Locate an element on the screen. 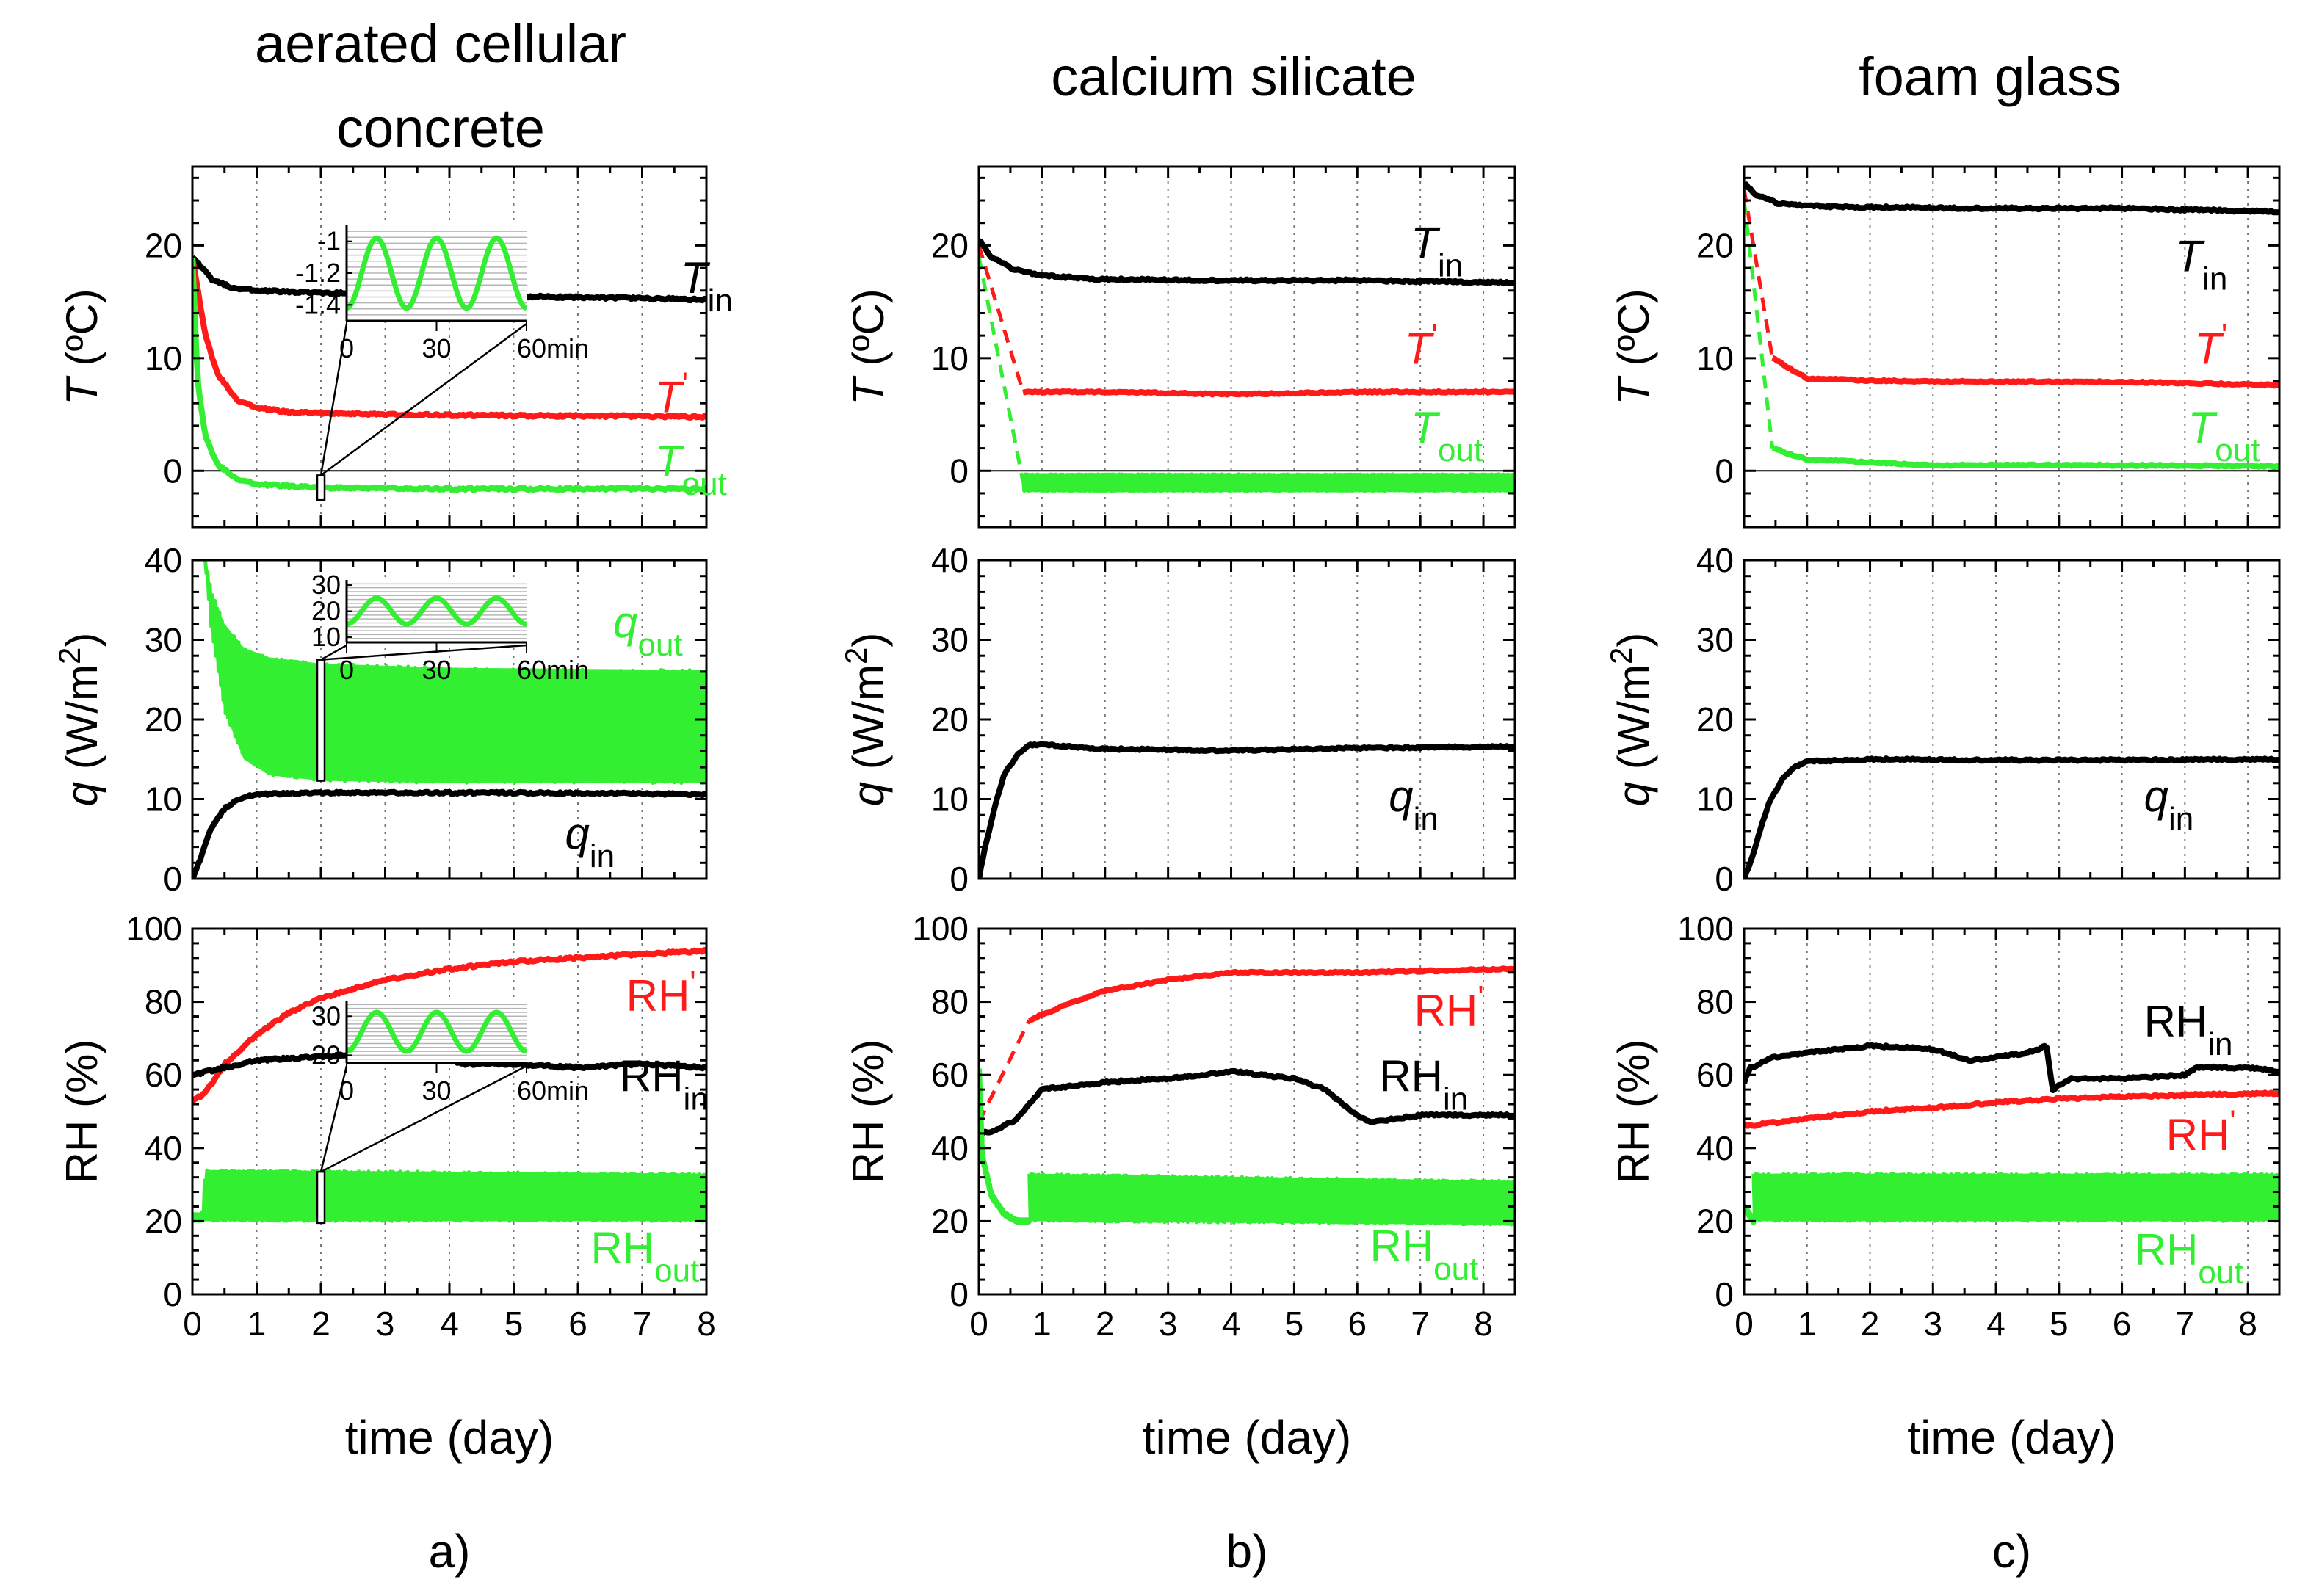  y-axis-label: q (W/m2) is located at coordinates (866, 720).